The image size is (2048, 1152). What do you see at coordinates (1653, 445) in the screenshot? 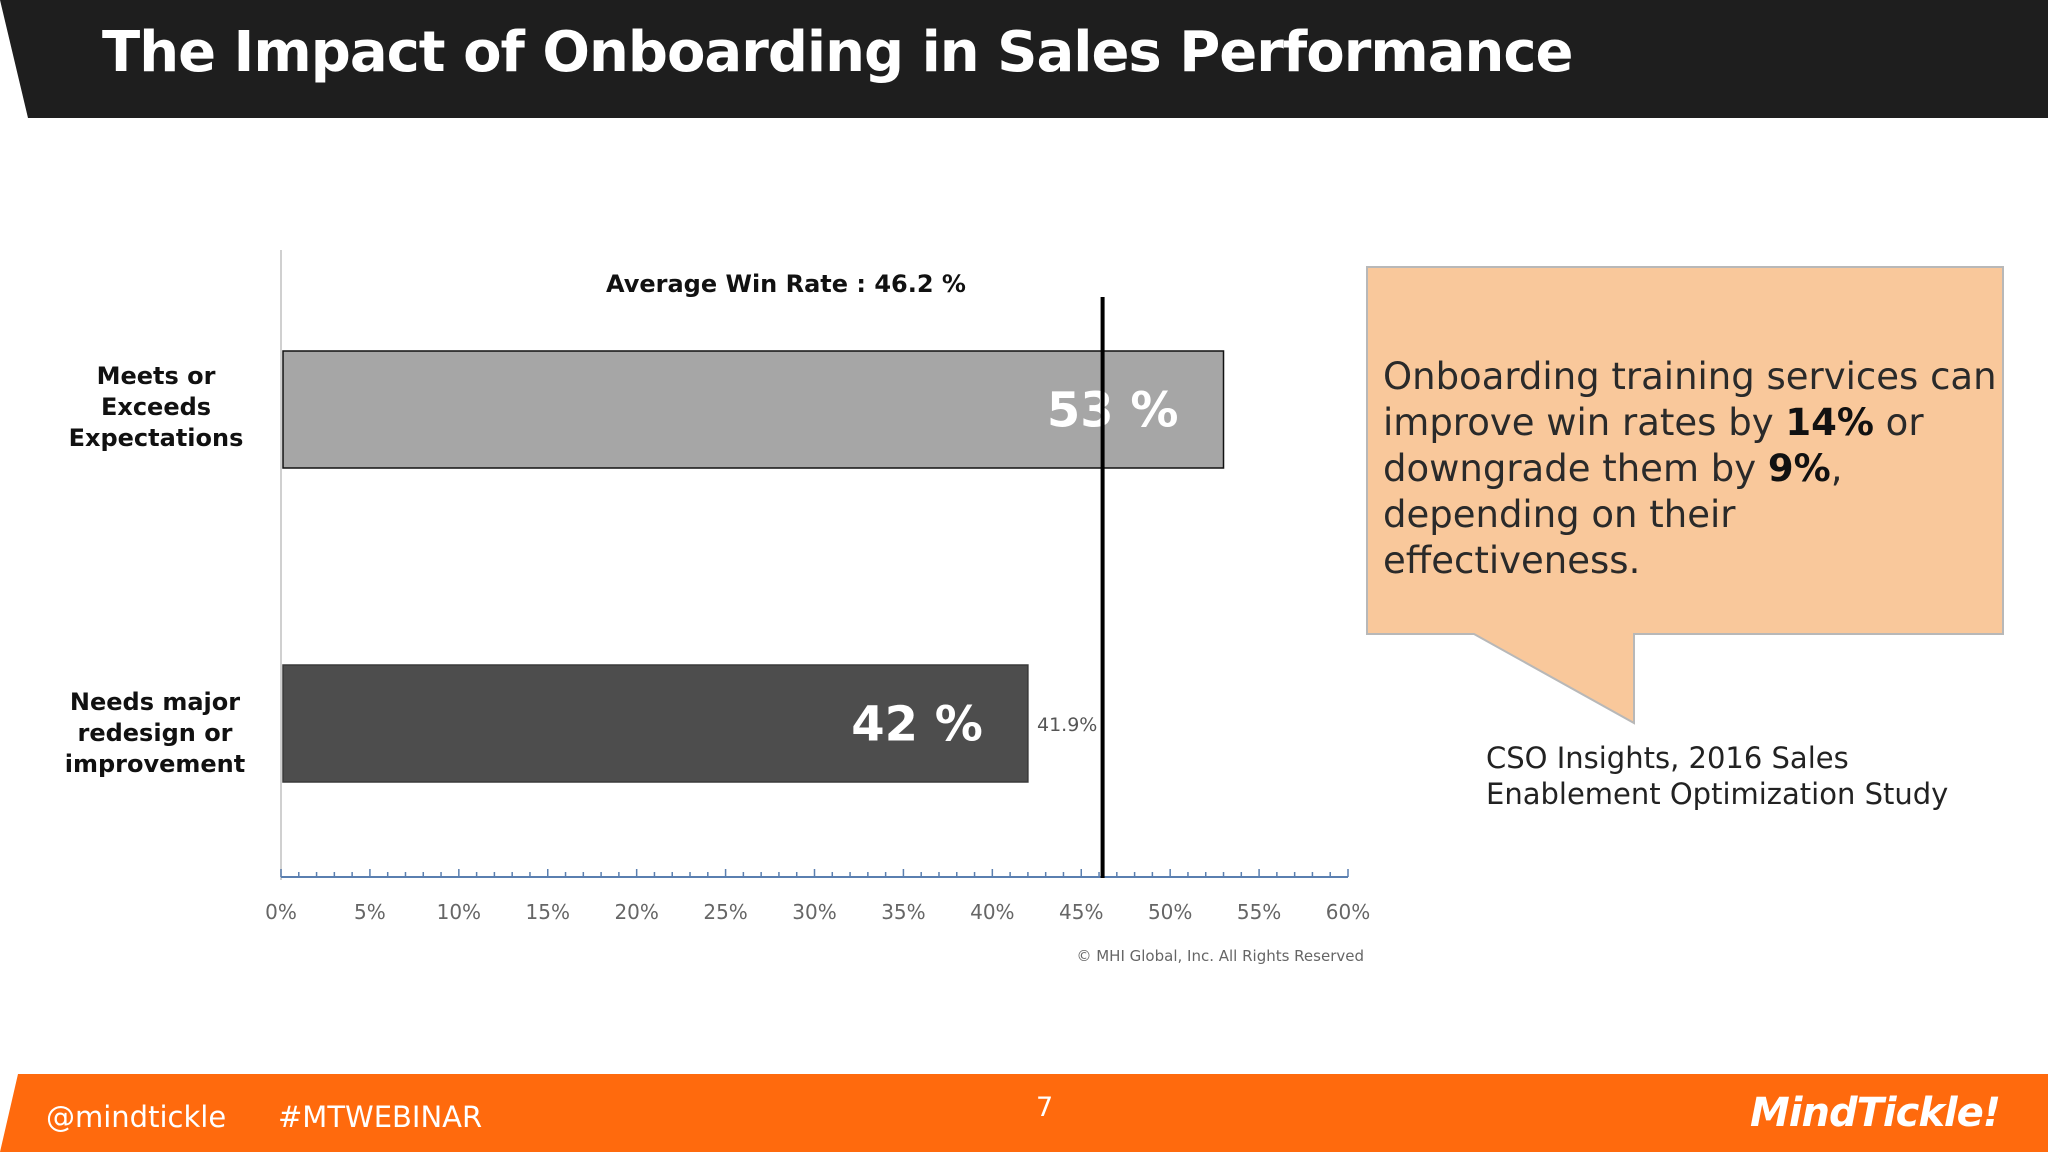
I see `callout-text-part: or downgrade them by` at bounding box center [1653, 445].